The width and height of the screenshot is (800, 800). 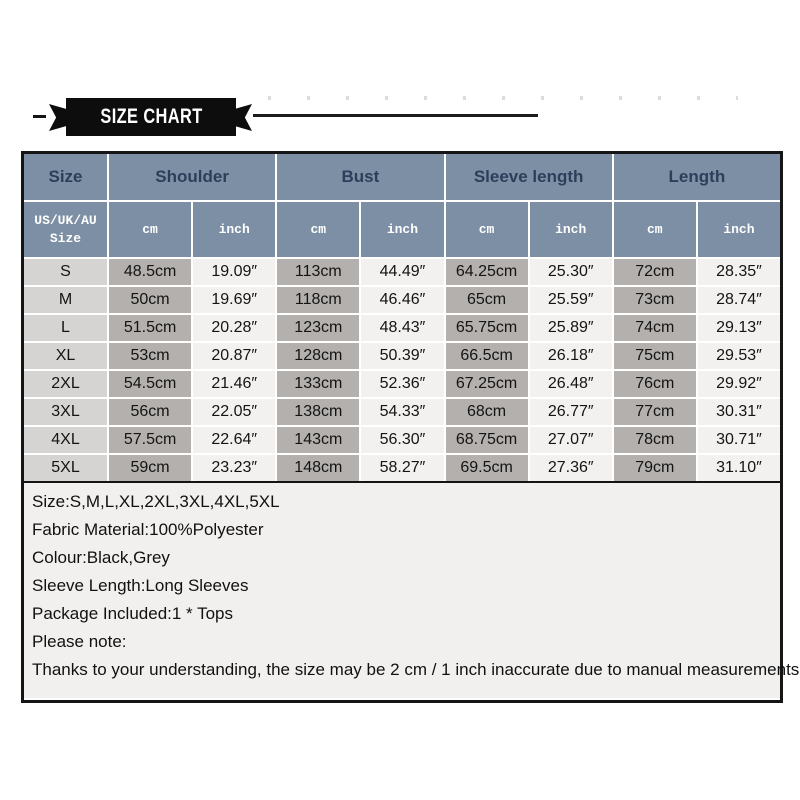 What do you see at coordinates (101, 557) in the screenshot?
I see `info-line: Colour:Black,Grey` at bounding box center [101, 557].